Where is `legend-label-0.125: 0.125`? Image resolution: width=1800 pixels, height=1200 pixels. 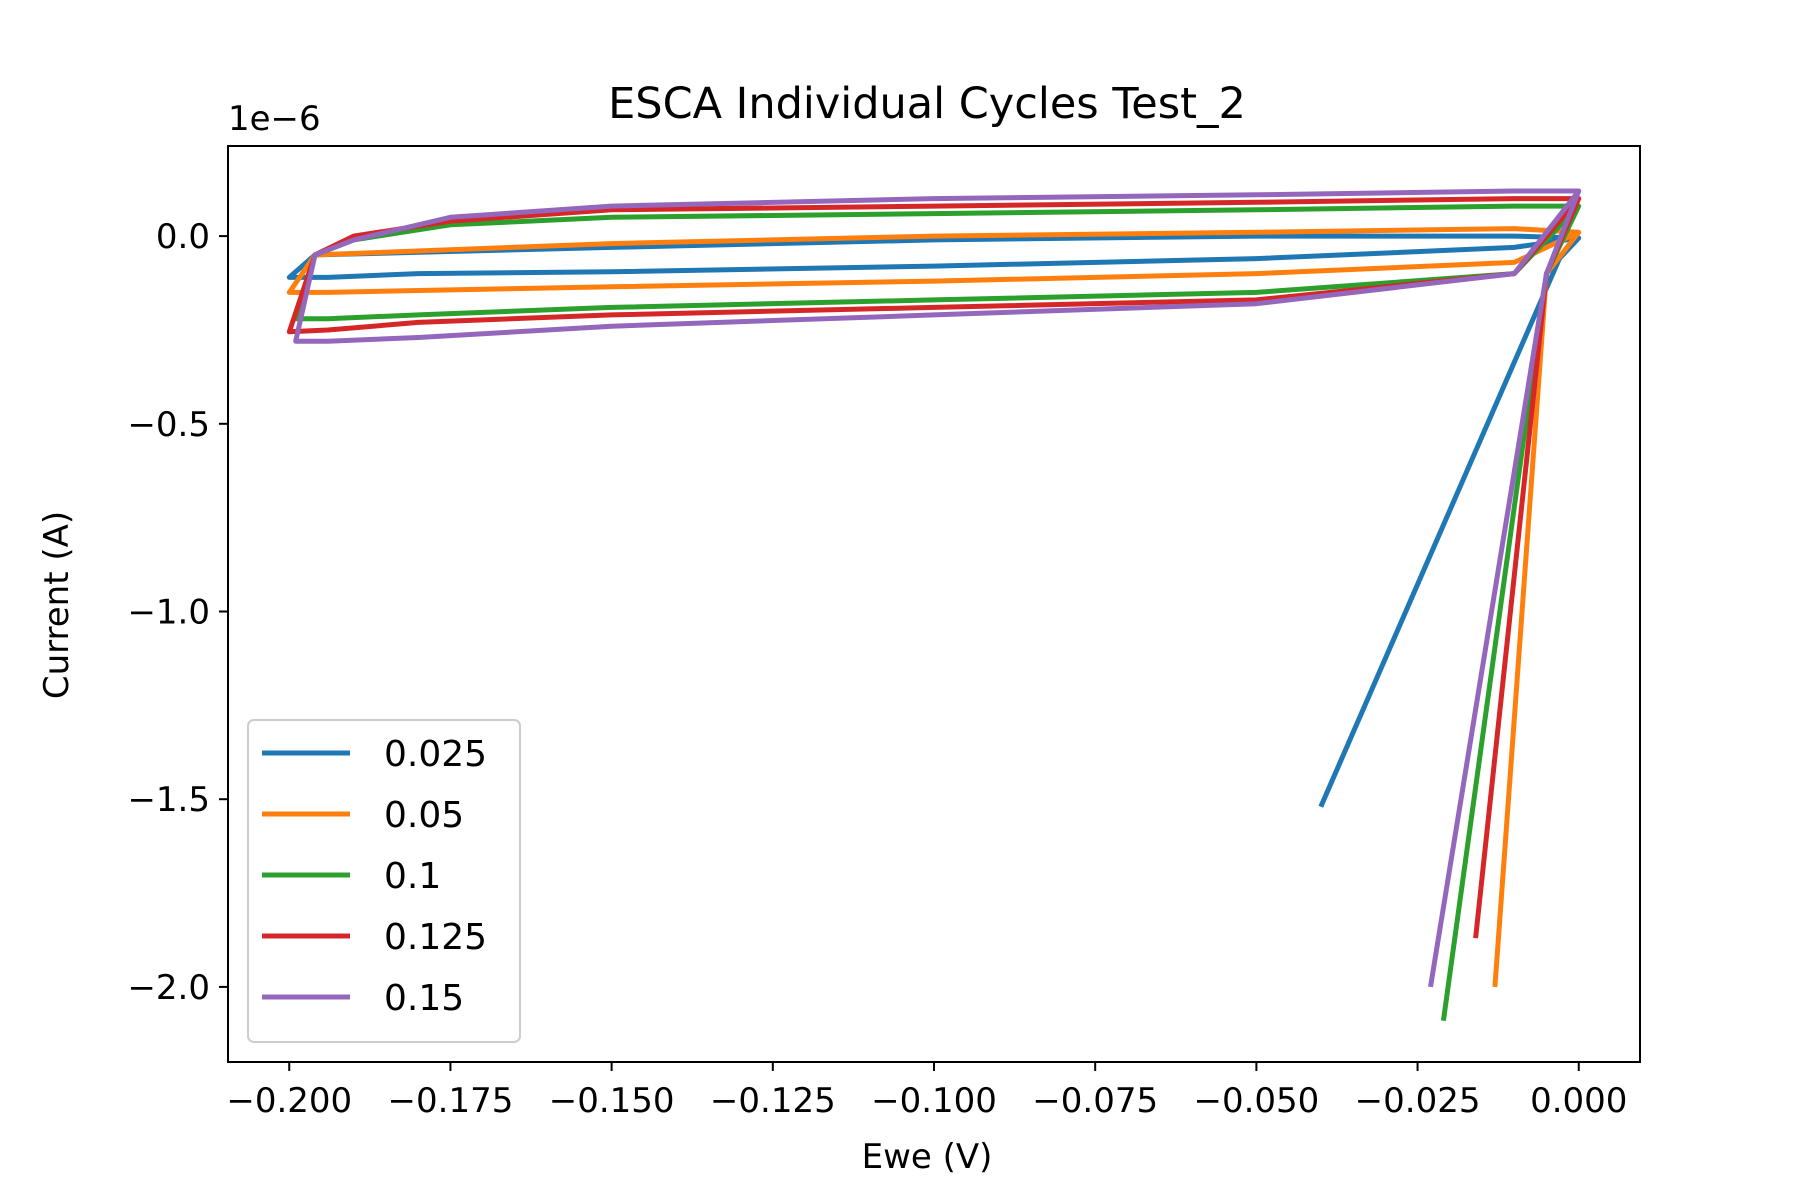
legend-label-0.125: 0.125 is located at coordinates (435, 937).